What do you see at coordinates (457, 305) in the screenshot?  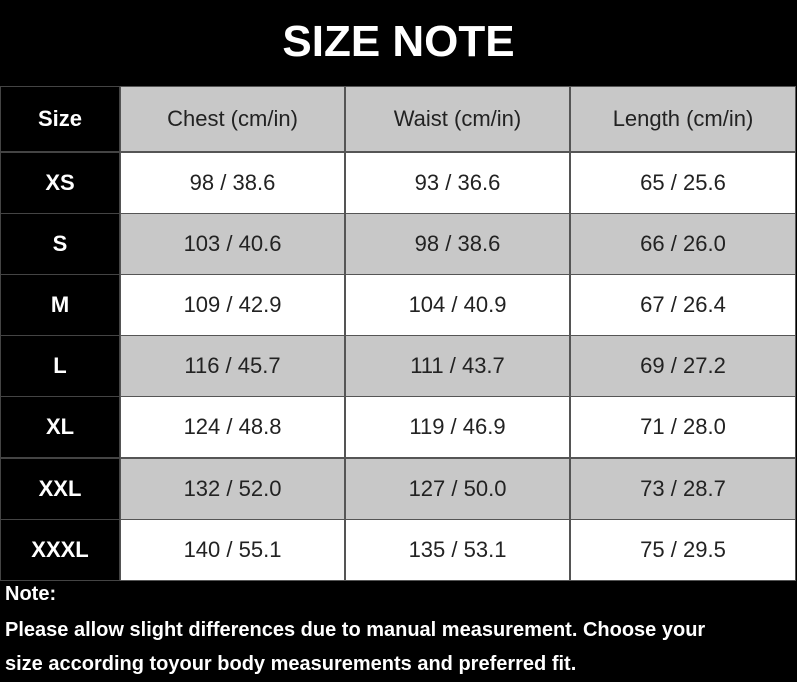 I see `table-cell: 104 / 40.9` at bounding box center [457, 305].